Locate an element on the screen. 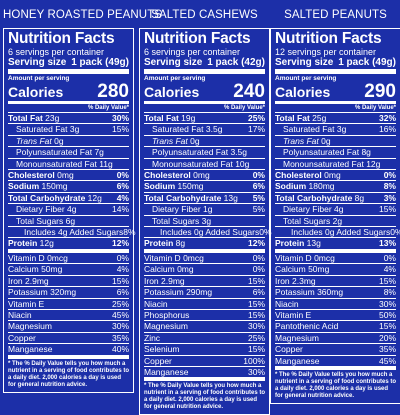 The height and width of the screenshot is (415, 400). nutrient-amount: 360mg is located at coordinates (330, 292).